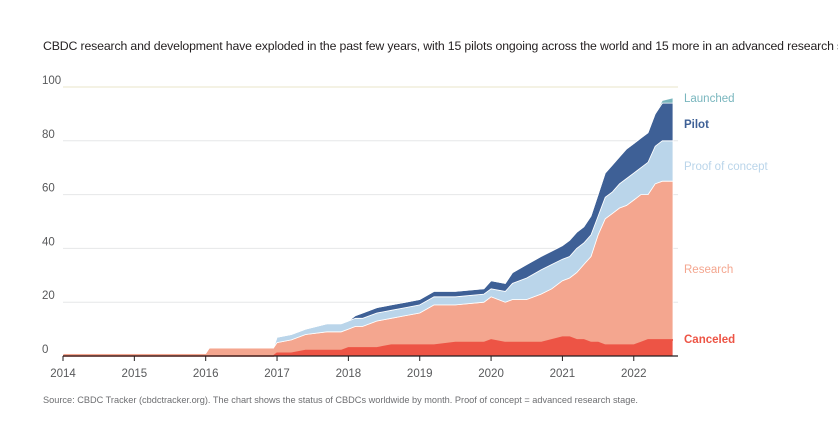 The height and width of the screenshot is (447, 838). I want to click on x-tick-label: 2021, so click(563, 374).